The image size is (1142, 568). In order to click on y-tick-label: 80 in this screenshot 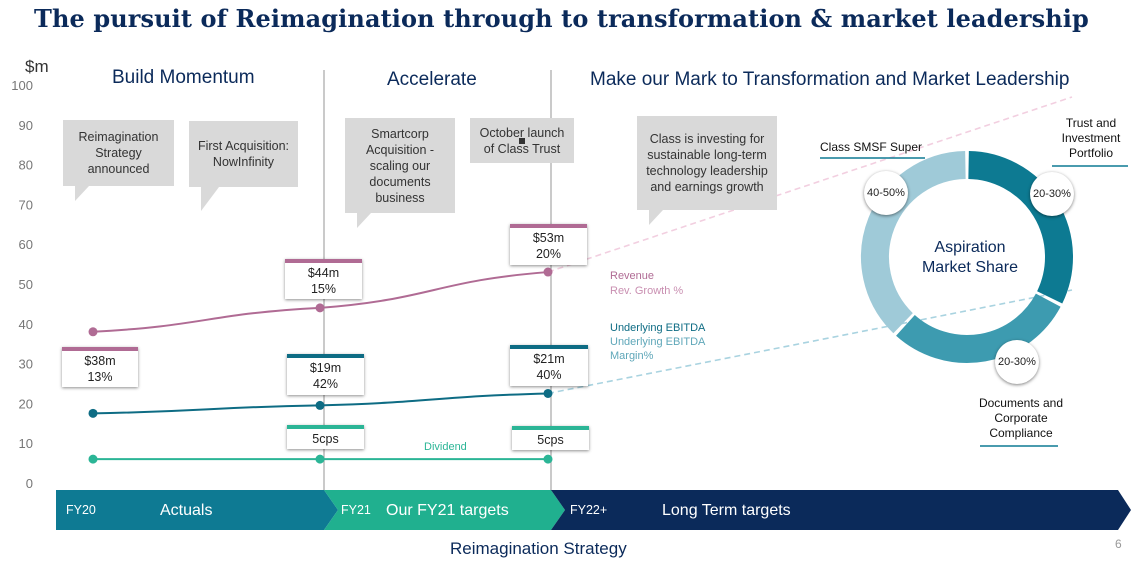, I will do `click(26, 165)`.